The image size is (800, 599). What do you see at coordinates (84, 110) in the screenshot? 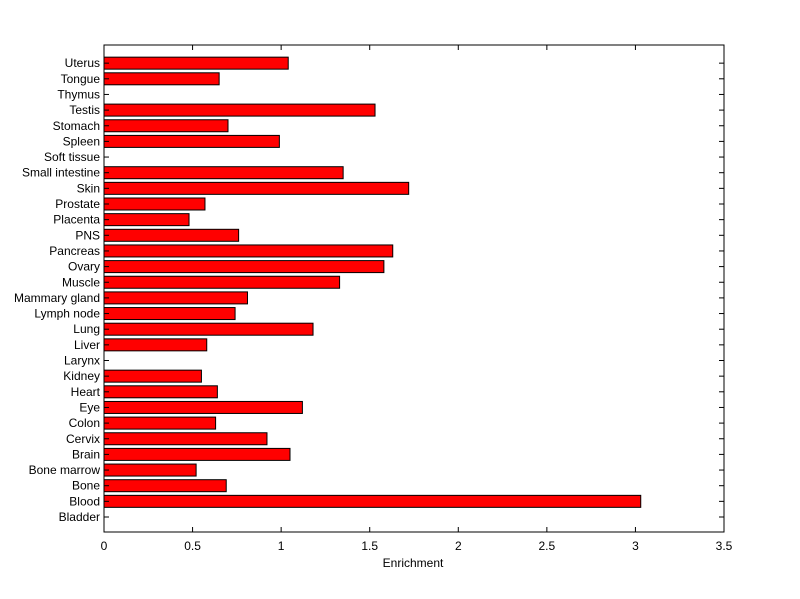
I see `y-tick-label-testis: Testis` at bounding box center [84, 110].